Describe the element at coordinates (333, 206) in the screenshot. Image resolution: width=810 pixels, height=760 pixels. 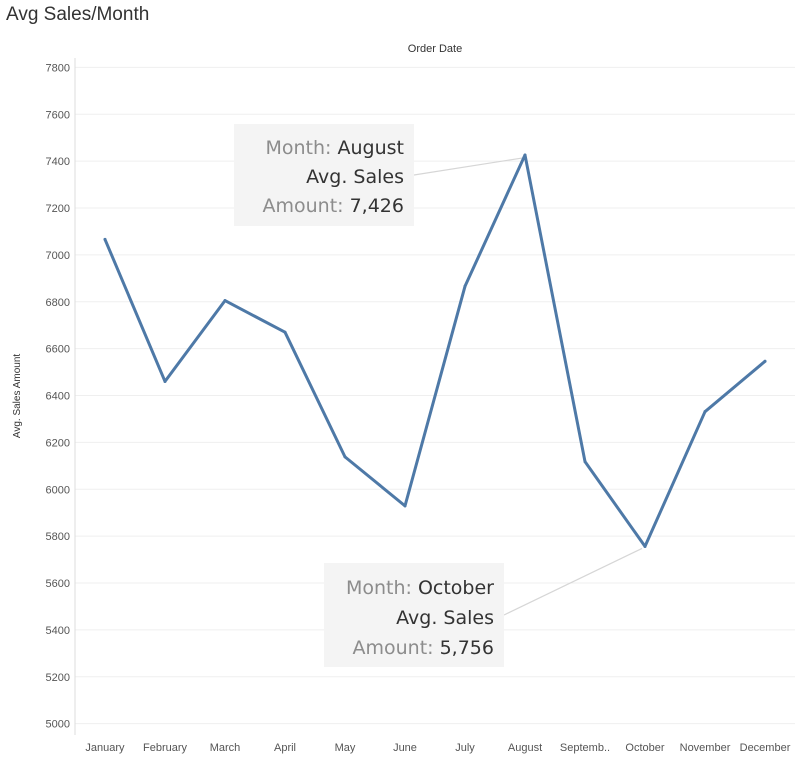
I see `annotation-line: Amount: 7,426` at that location.